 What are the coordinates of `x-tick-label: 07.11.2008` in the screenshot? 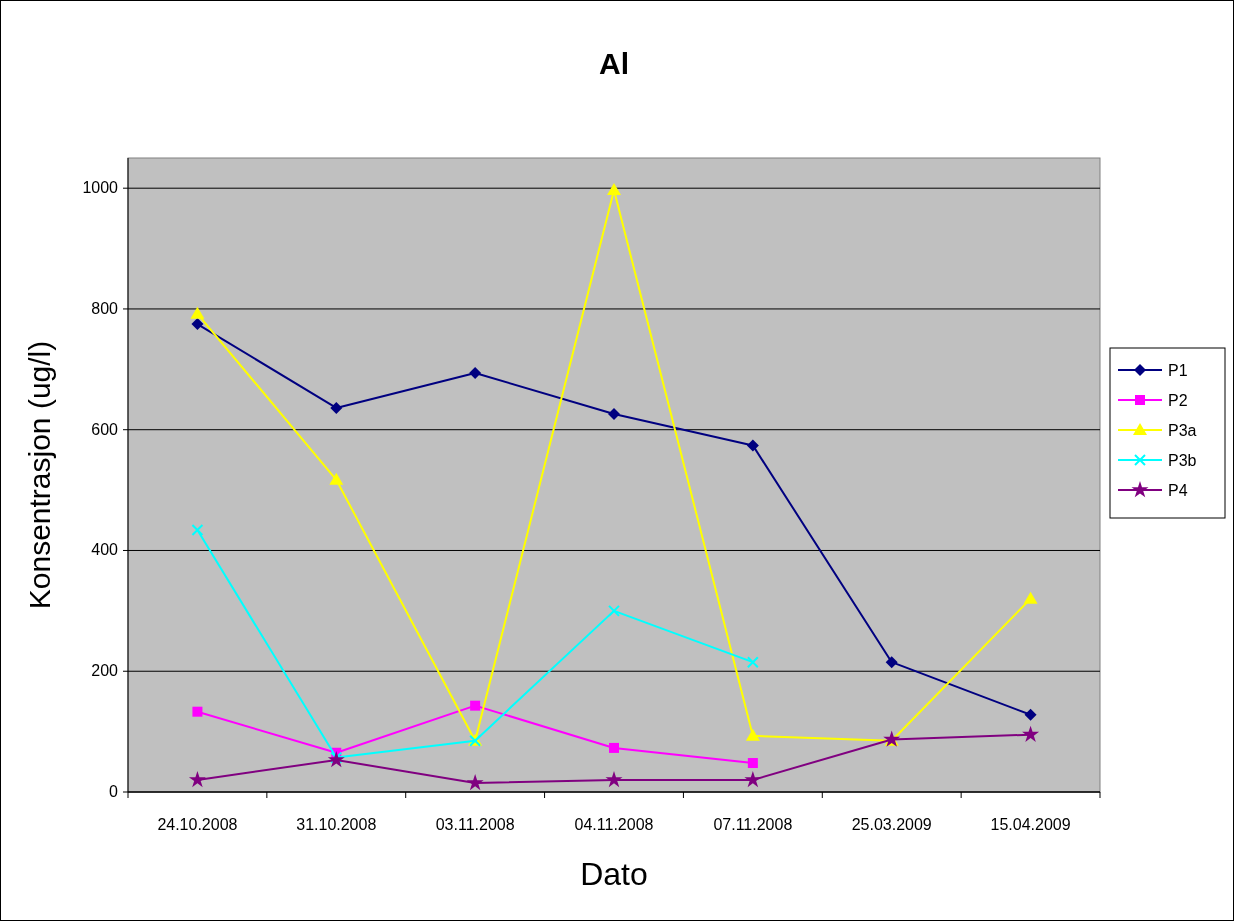 It's located at (753, 824).